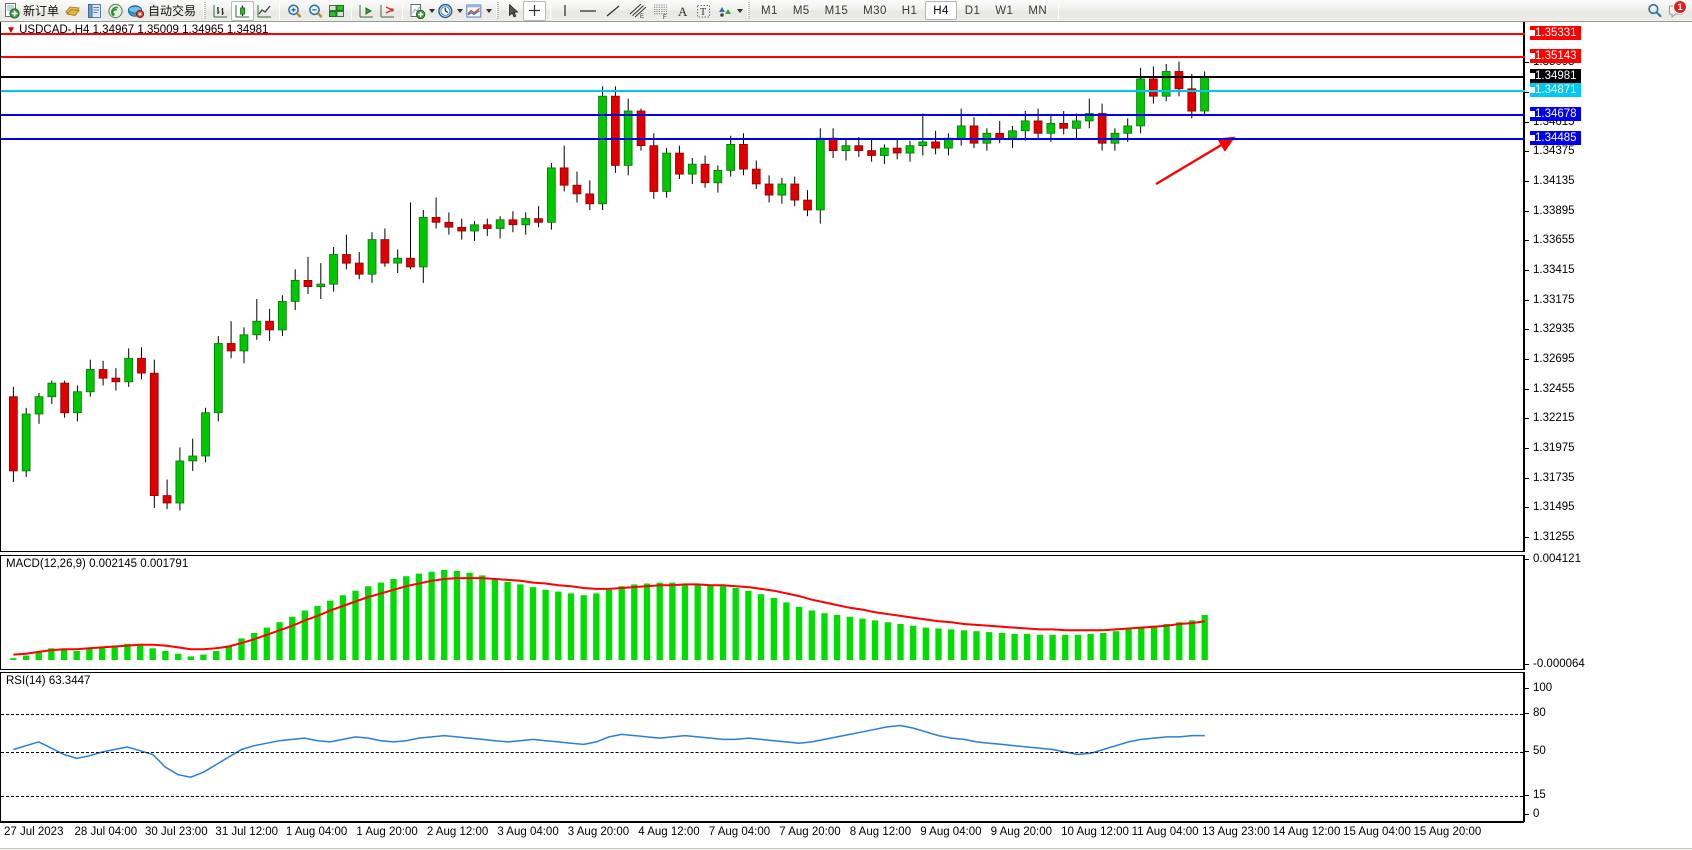 This screenshot has width=1692, height=850. I want to click on new-order-button: 新订单, so click(32, 11).